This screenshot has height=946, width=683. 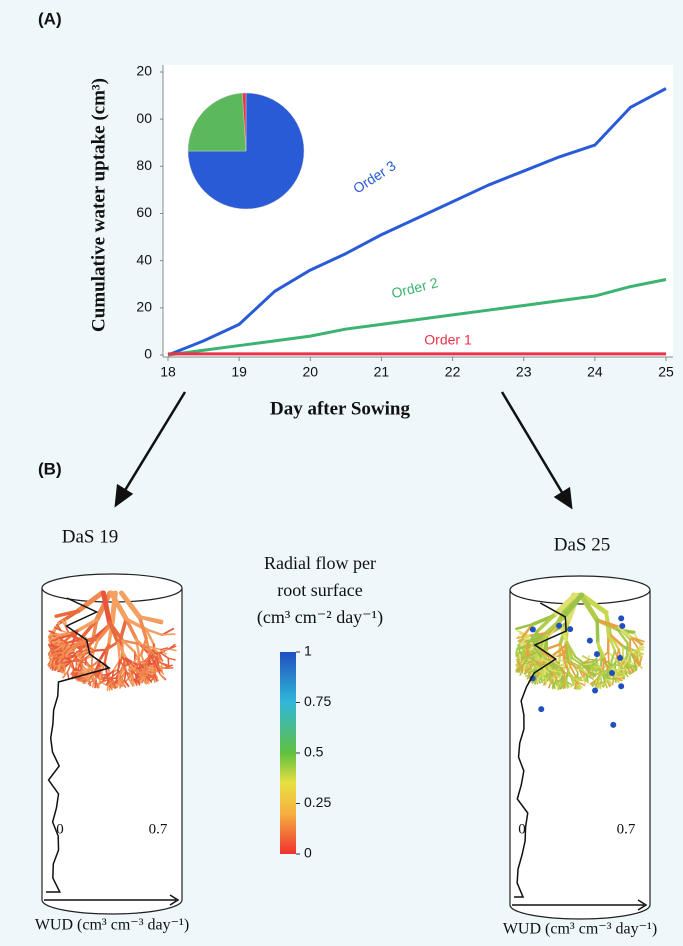 I want to click on arrows, so click(x=343, y=450).